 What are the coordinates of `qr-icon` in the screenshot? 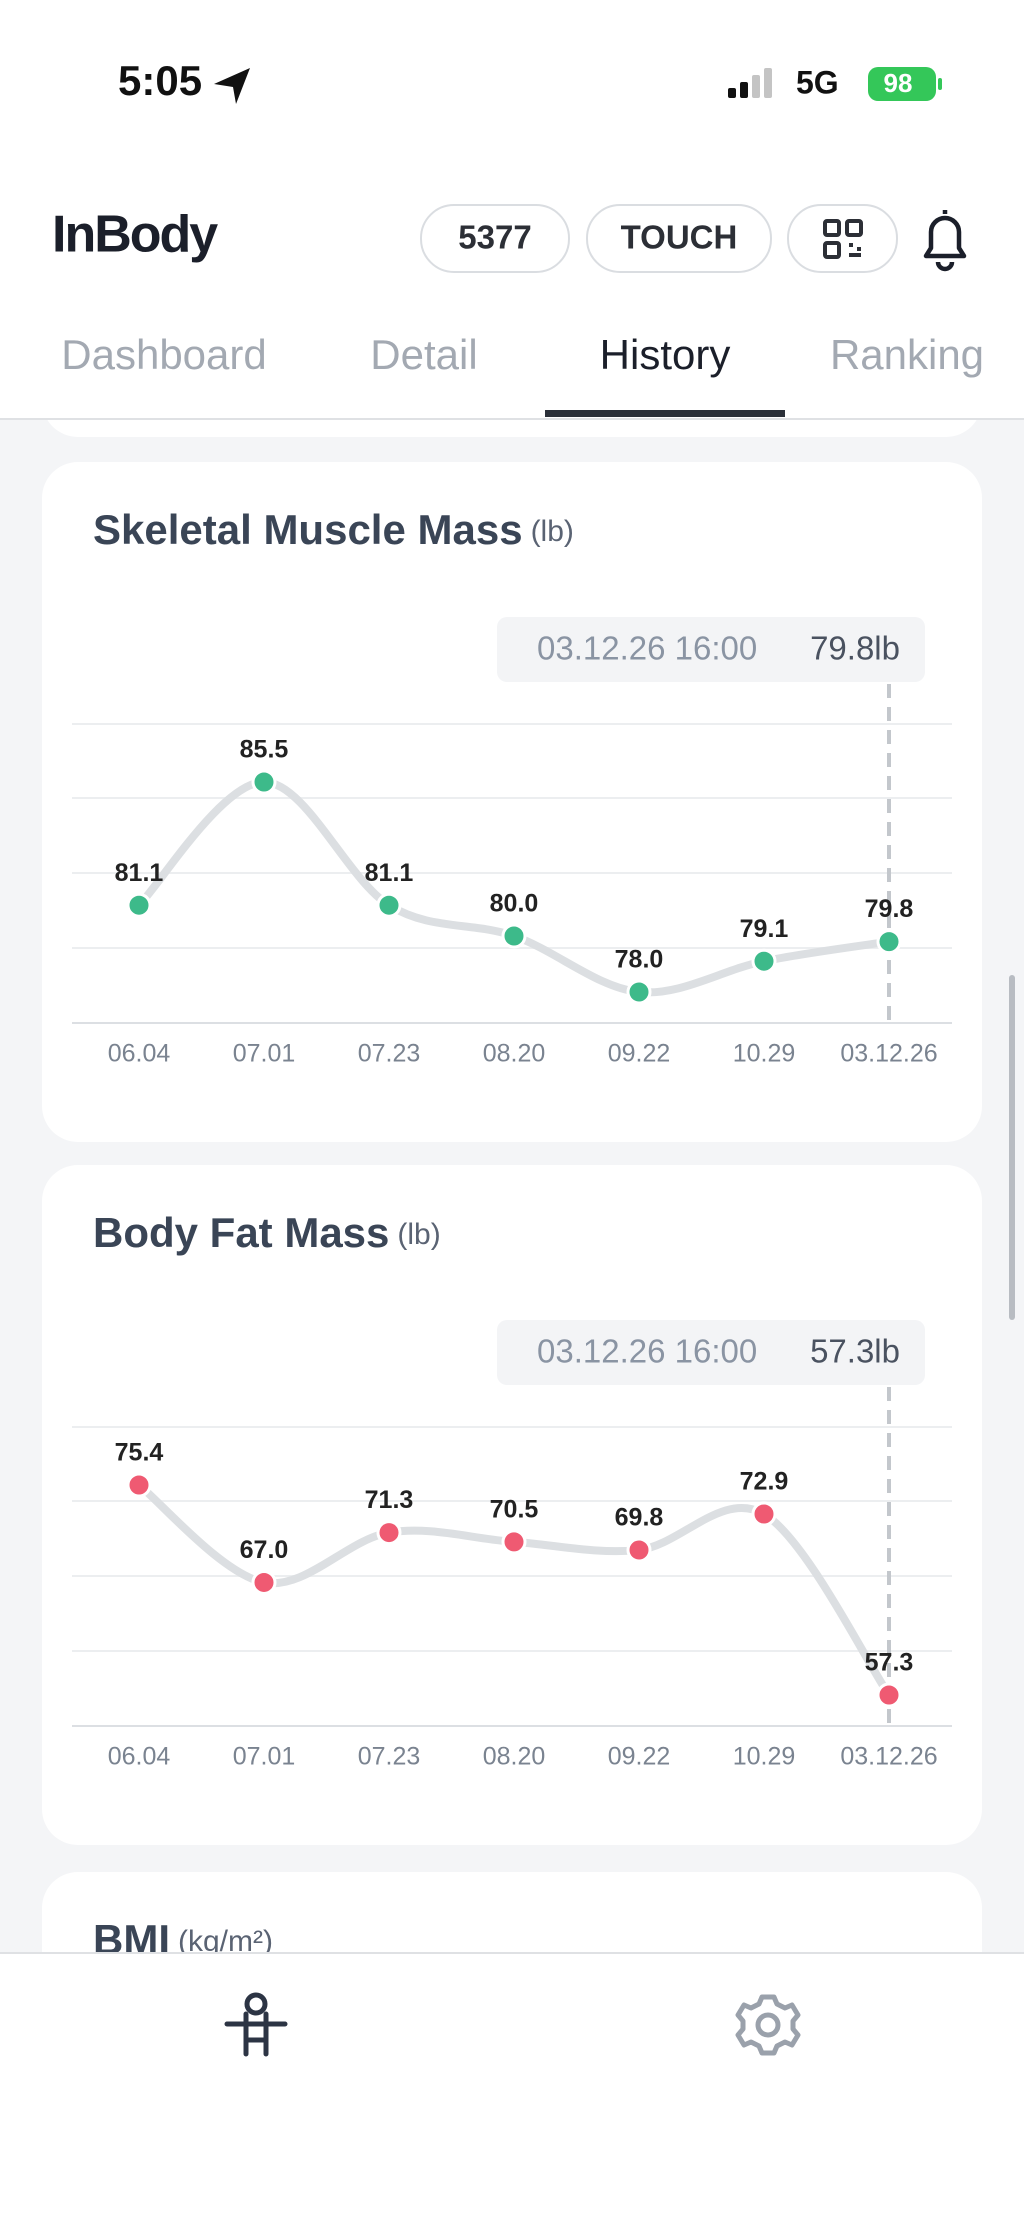 It's located at (843, 239).